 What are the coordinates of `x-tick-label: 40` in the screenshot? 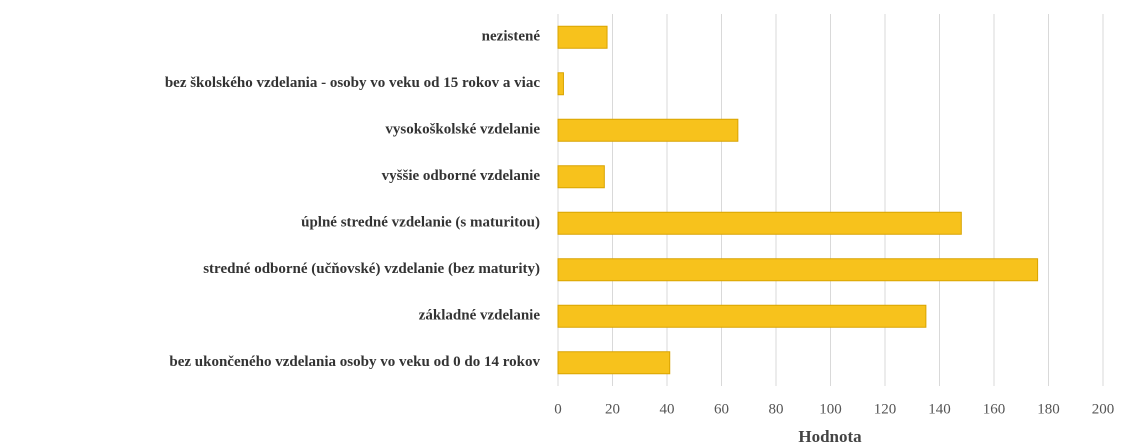 It's located at (667, 409).